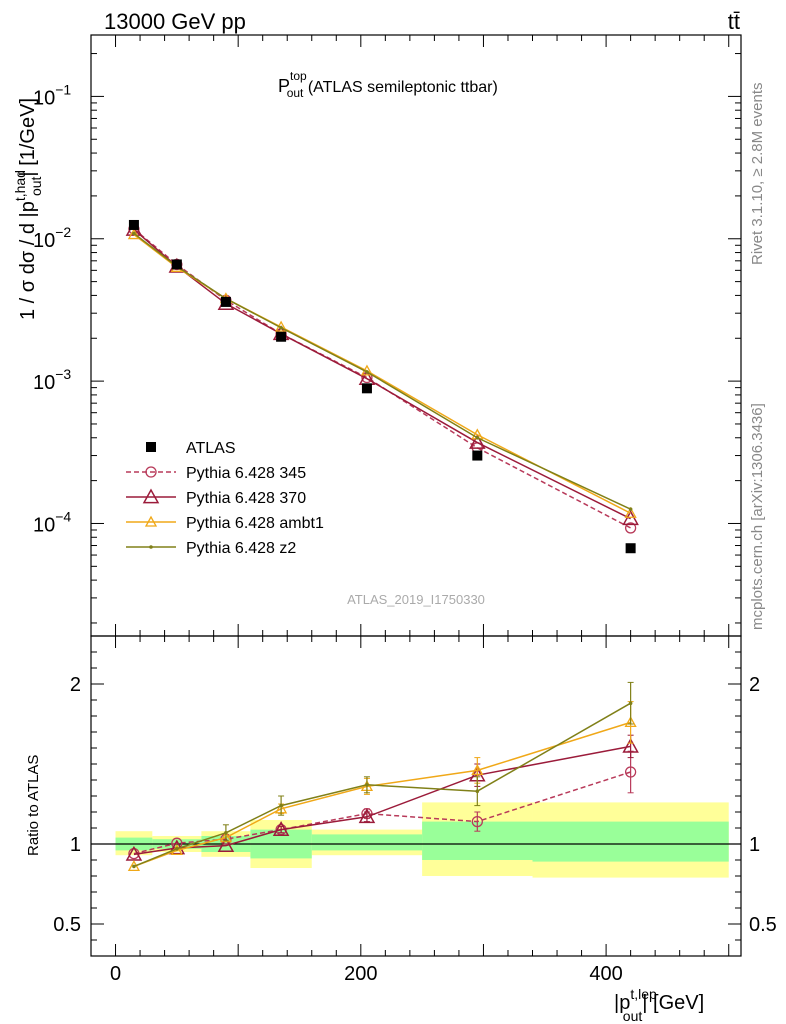 This screenshot has height=1024, width=786. I want to click on legend-marker-p345, so click(151, 472).